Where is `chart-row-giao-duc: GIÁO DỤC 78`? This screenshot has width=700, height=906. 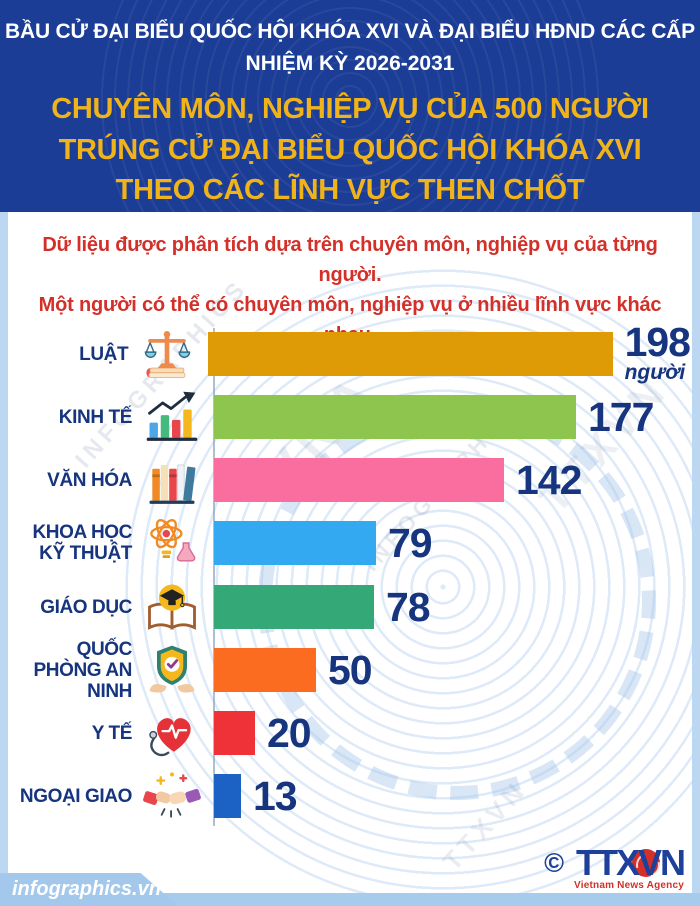 chart-row-giao-duc: GIÁO DỤC 78 is located at coordinates (352, 607).